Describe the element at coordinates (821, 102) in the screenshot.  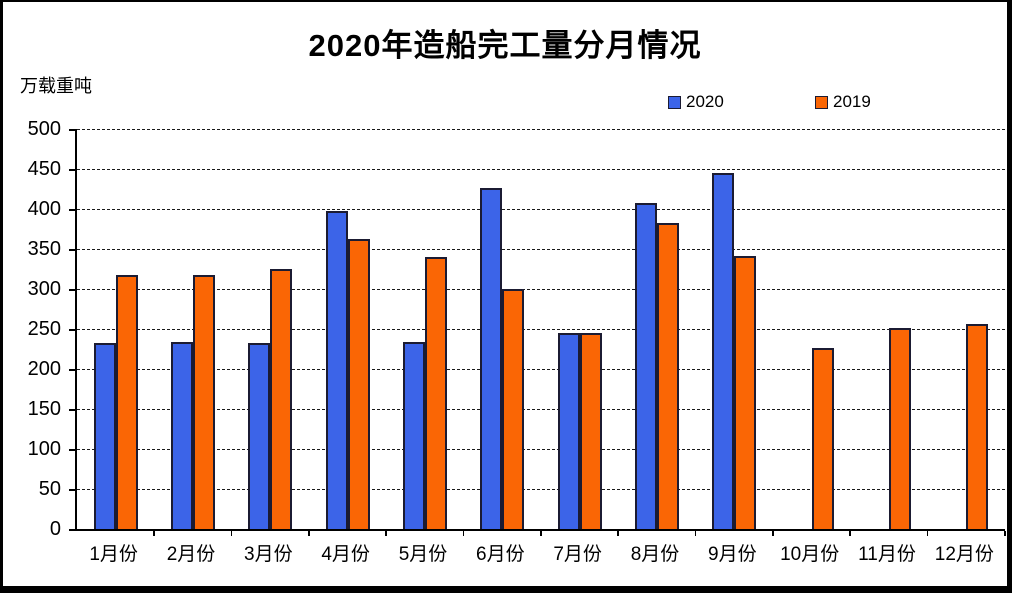
I see `legend-swatch-2019` at that location.